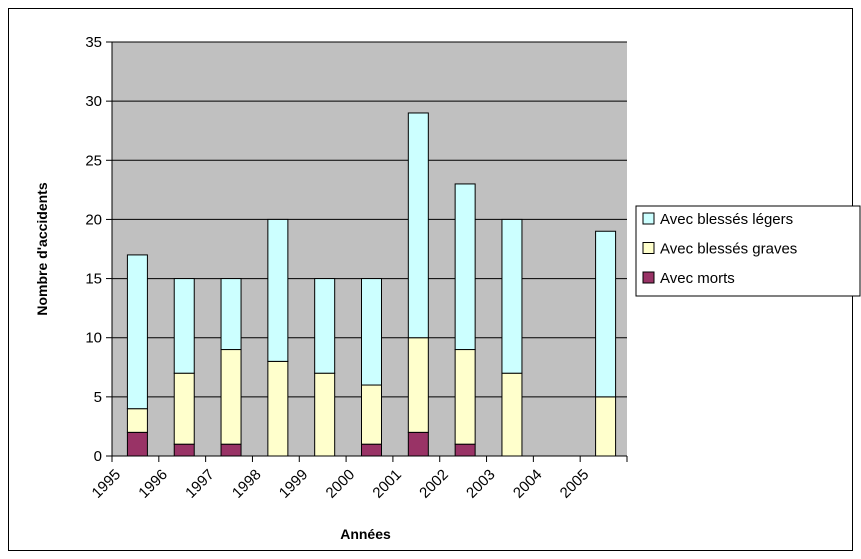  I want to click on y-tick-label: 0, so click(98, 456).